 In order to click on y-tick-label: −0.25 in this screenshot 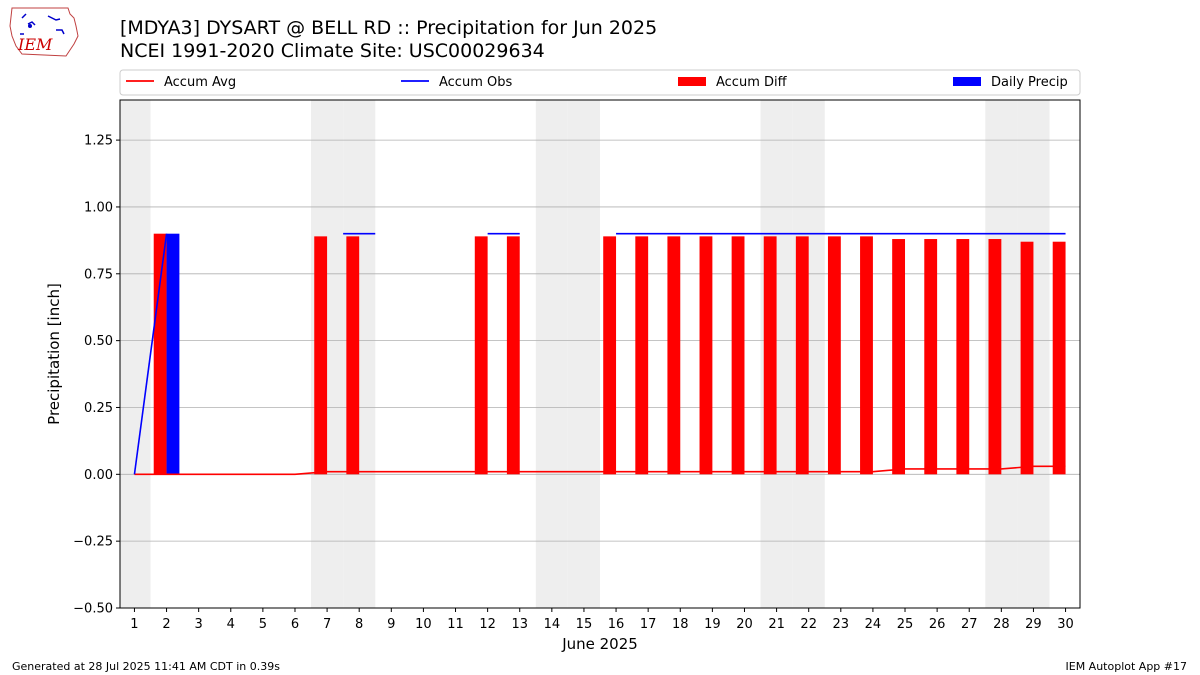, I will do `click(93, 542)`.